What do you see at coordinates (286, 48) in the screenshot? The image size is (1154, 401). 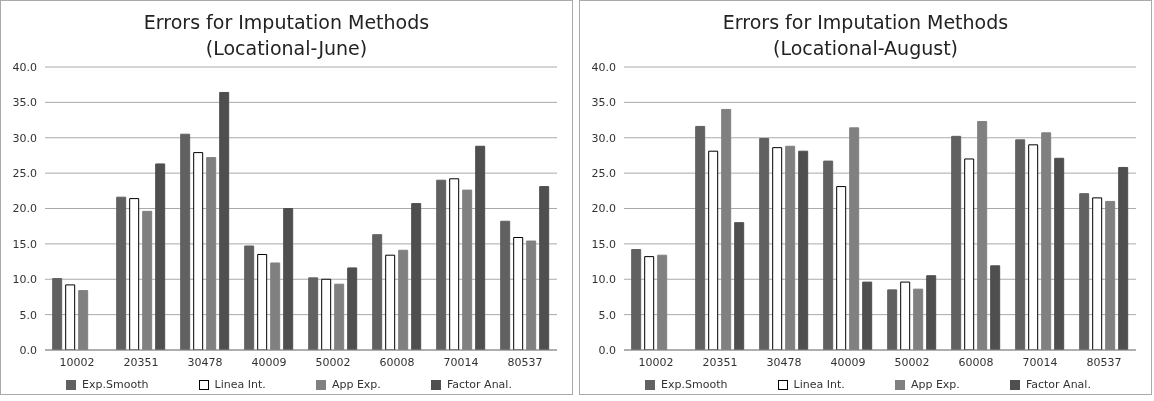 I see `chart-subtitle: (Locational-June)` at bounding box center [286, 48].